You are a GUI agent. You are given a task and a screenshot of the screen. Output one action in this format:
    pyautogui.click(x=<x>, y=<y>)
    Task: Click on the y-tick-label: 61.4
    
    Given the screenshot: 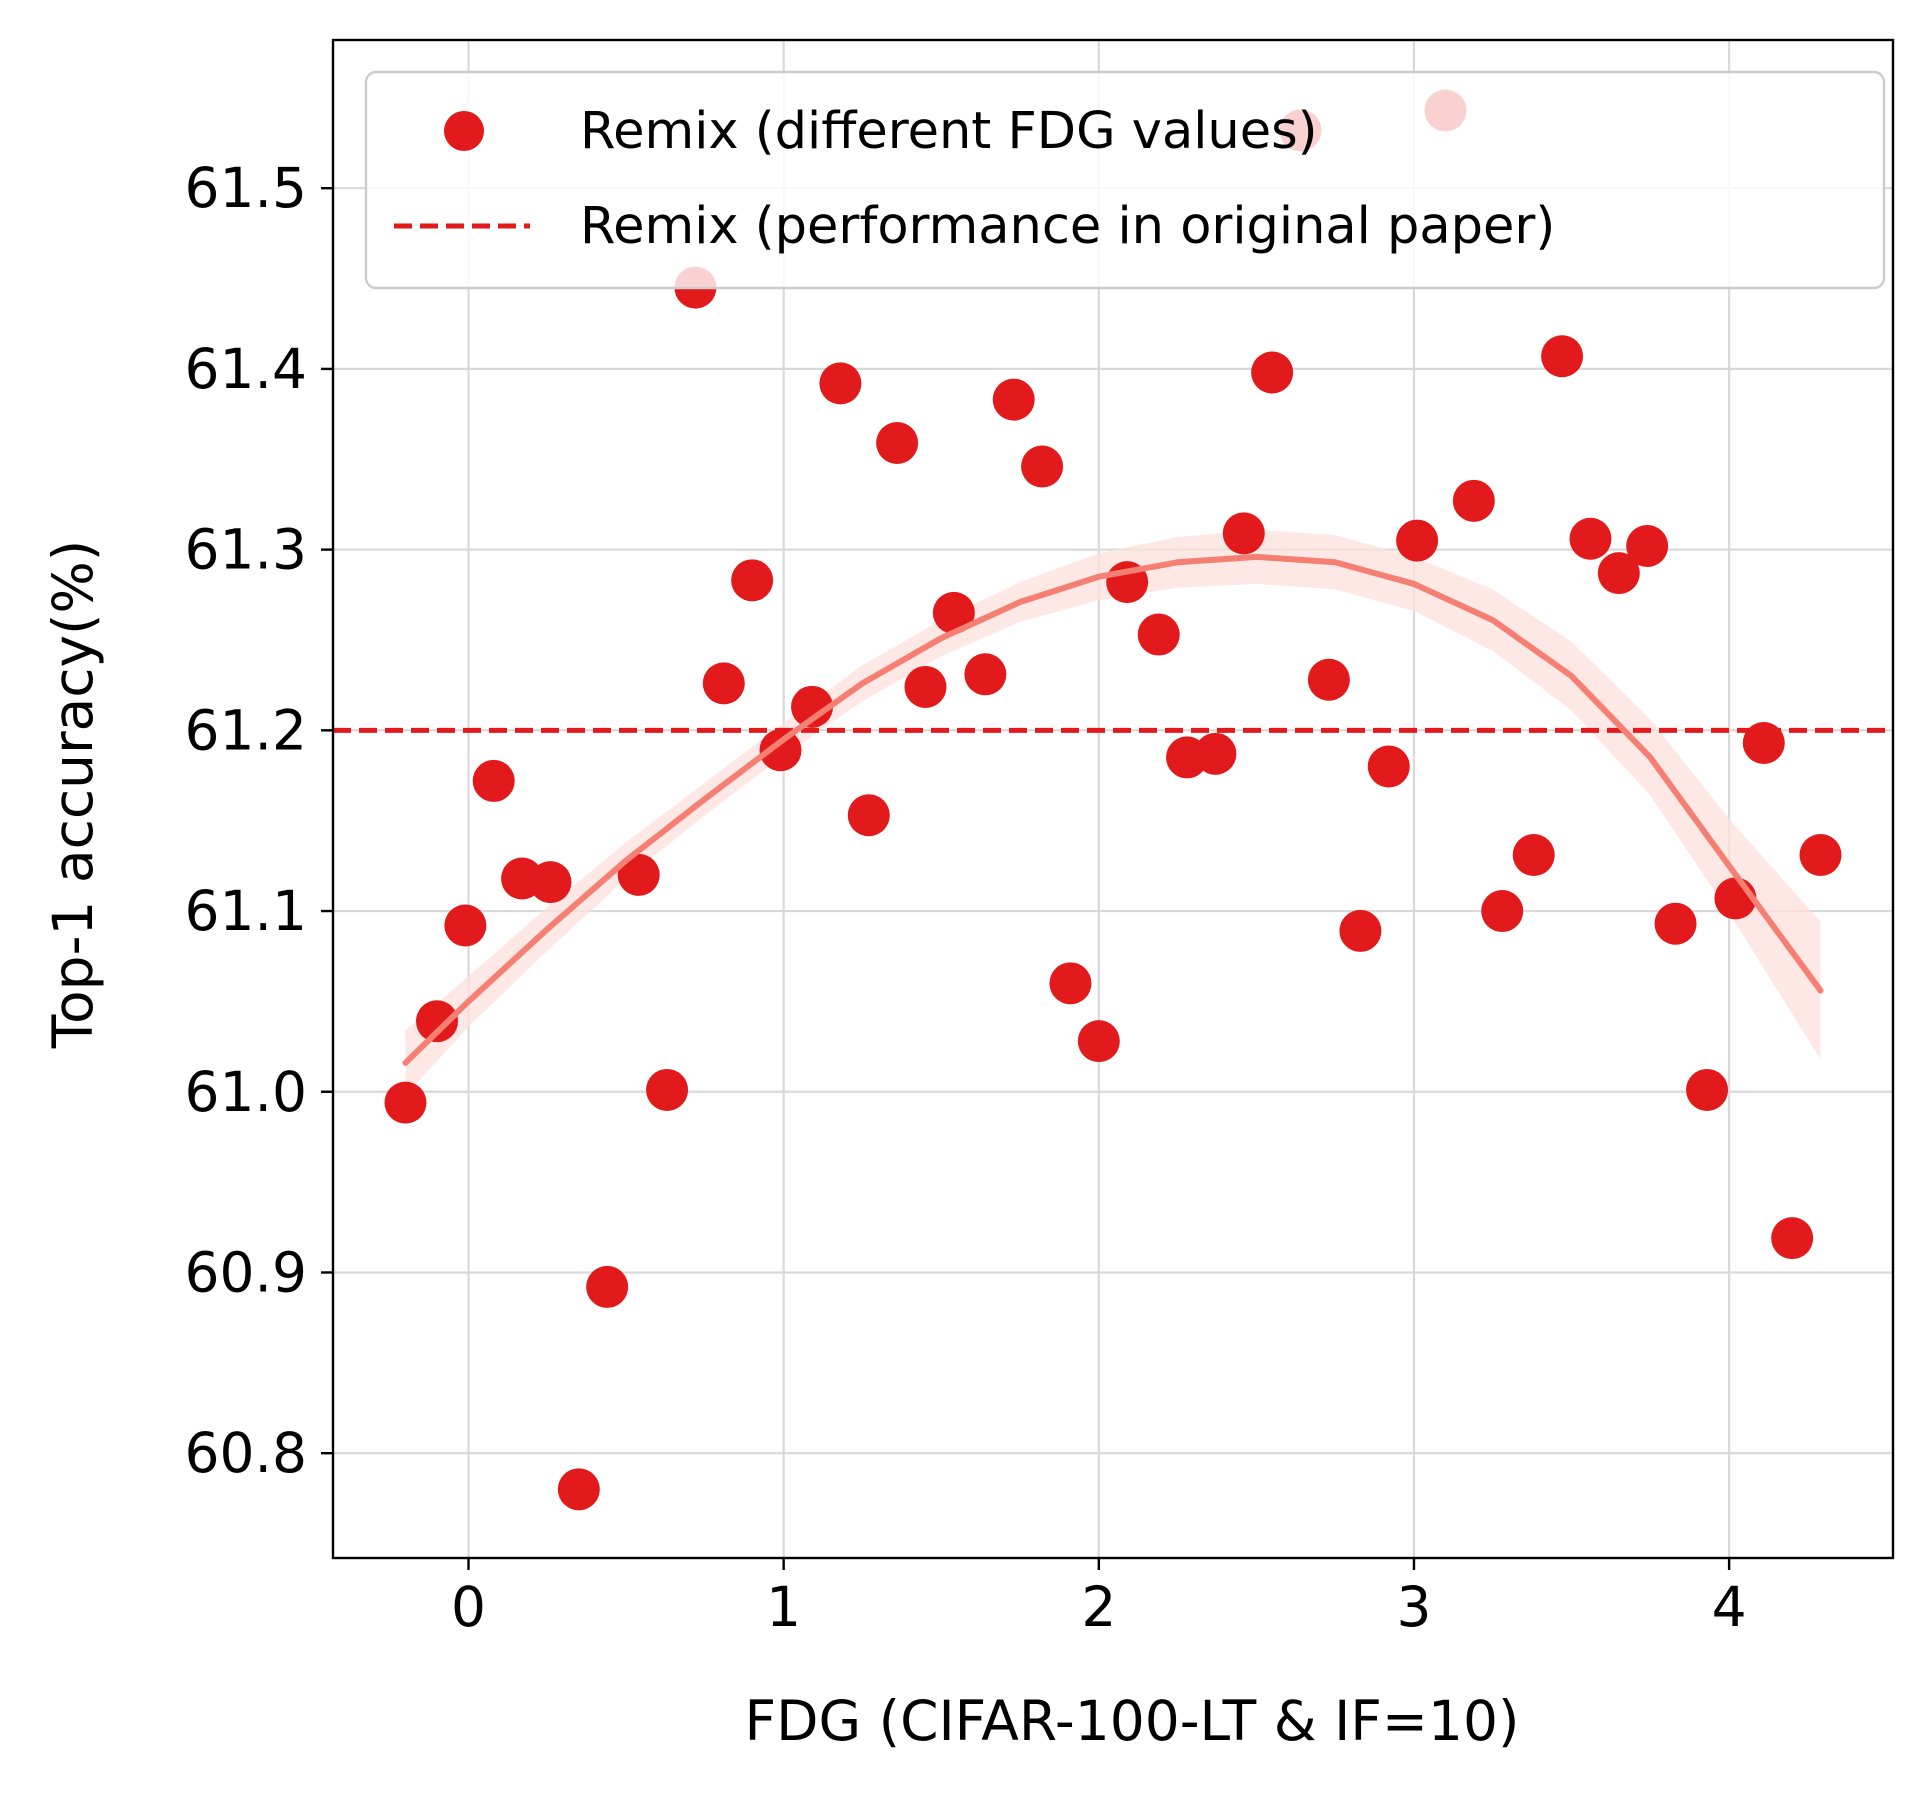 What is the action you would take?
    pyautogui.click(x=246, y=369)
    